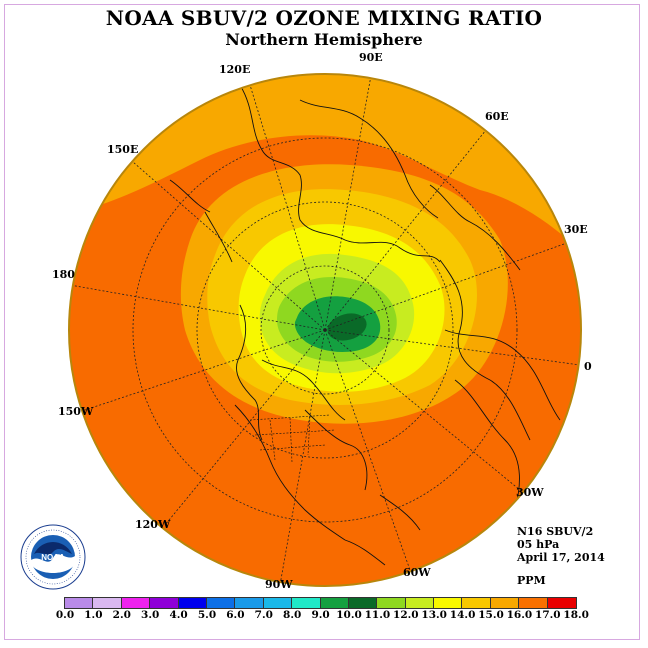 Image resolution: width=648 pixels, height=648 pixels. Describe the element at coordinates (555, 531) in the screenshot. I see `instrument-label: N16 SBUV/2` at that location.